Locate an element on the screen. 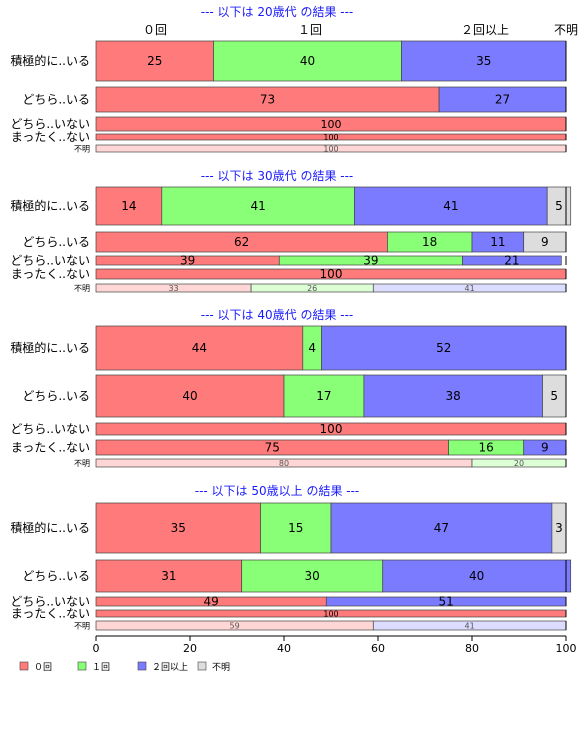  data-label: 38 is located at coordinates (453, 396).